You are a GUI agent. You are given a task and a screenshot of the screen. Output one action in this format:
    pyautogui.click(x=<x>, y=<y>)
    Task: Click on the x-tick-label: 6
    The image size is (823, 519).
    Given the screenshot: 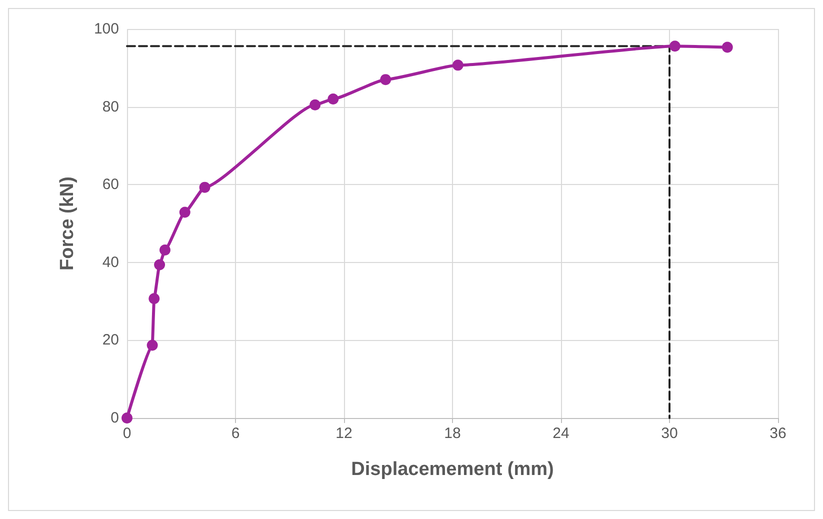 What is the action you would take?
    pyautogui.click(x=235, y=433)
    